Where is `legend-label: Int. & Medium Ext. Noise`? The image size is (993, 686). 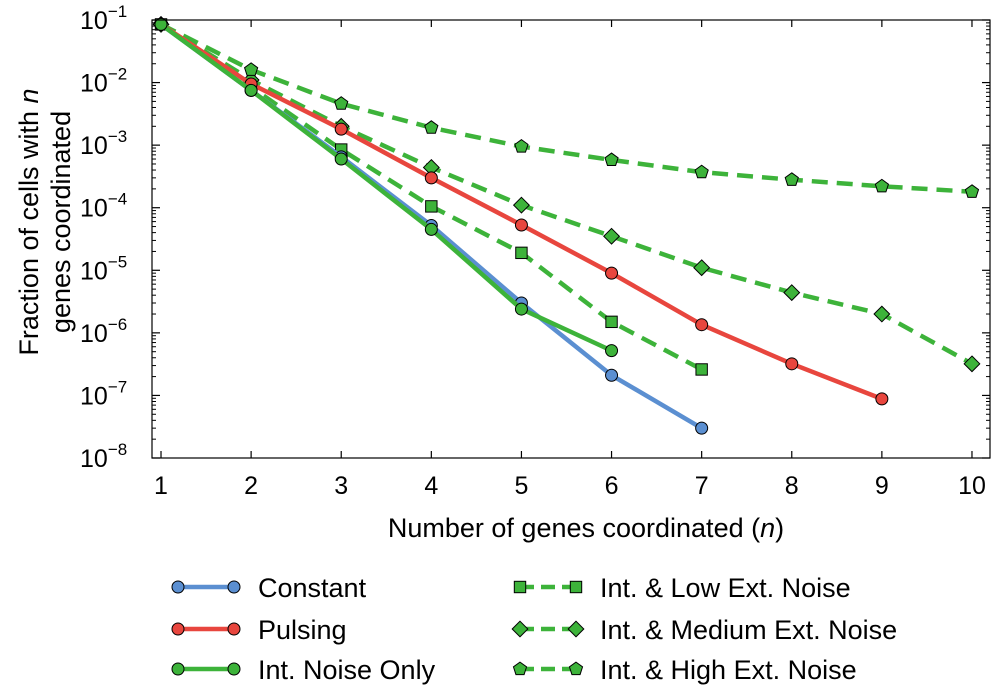 legend-label: Int. & Medium Ext. Noise is located at coordinates (748, 630).